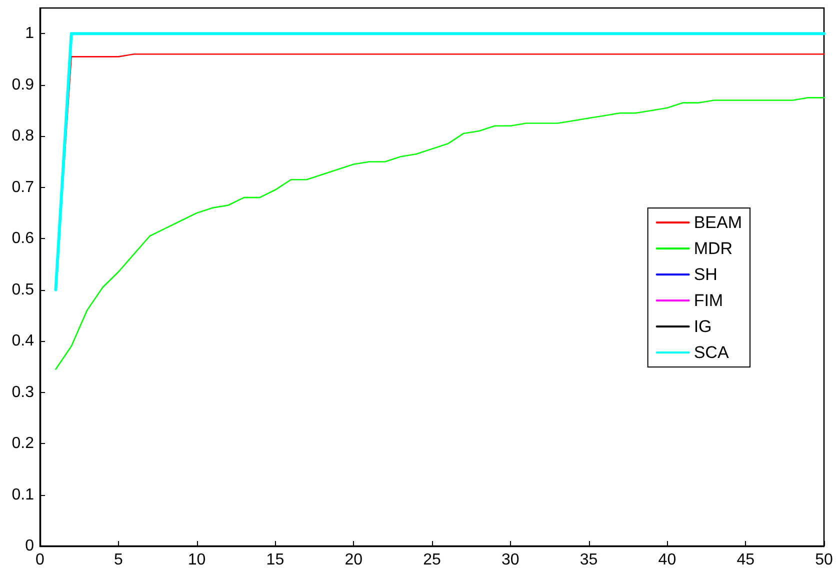  Describe the element at coordinates (23, 443) in the screenshot. I see `y-tick-label: 0.2` at that location.